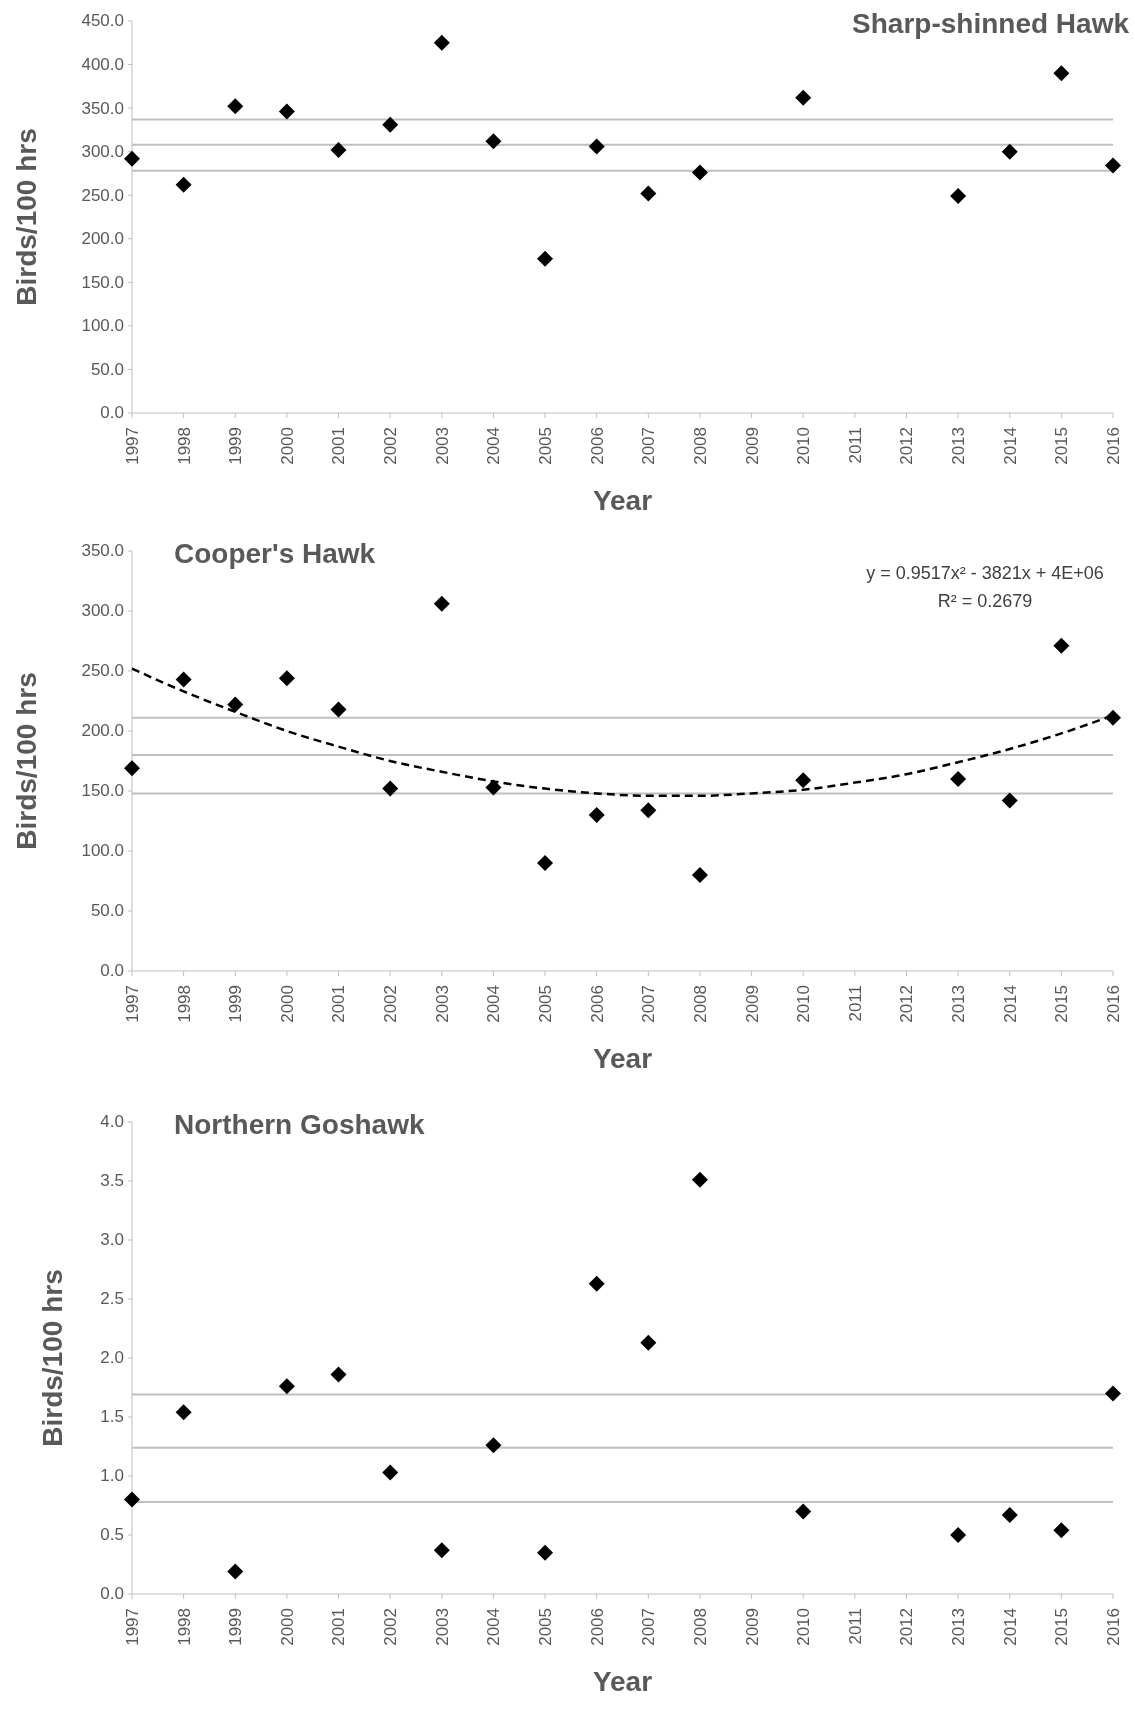 This screenshot has width=1135, height=1714. What do you see at coordinates (112, 1476) in the screenshot?
I see `y-tick-label: 1.0` at bounding box center [112, 1476].